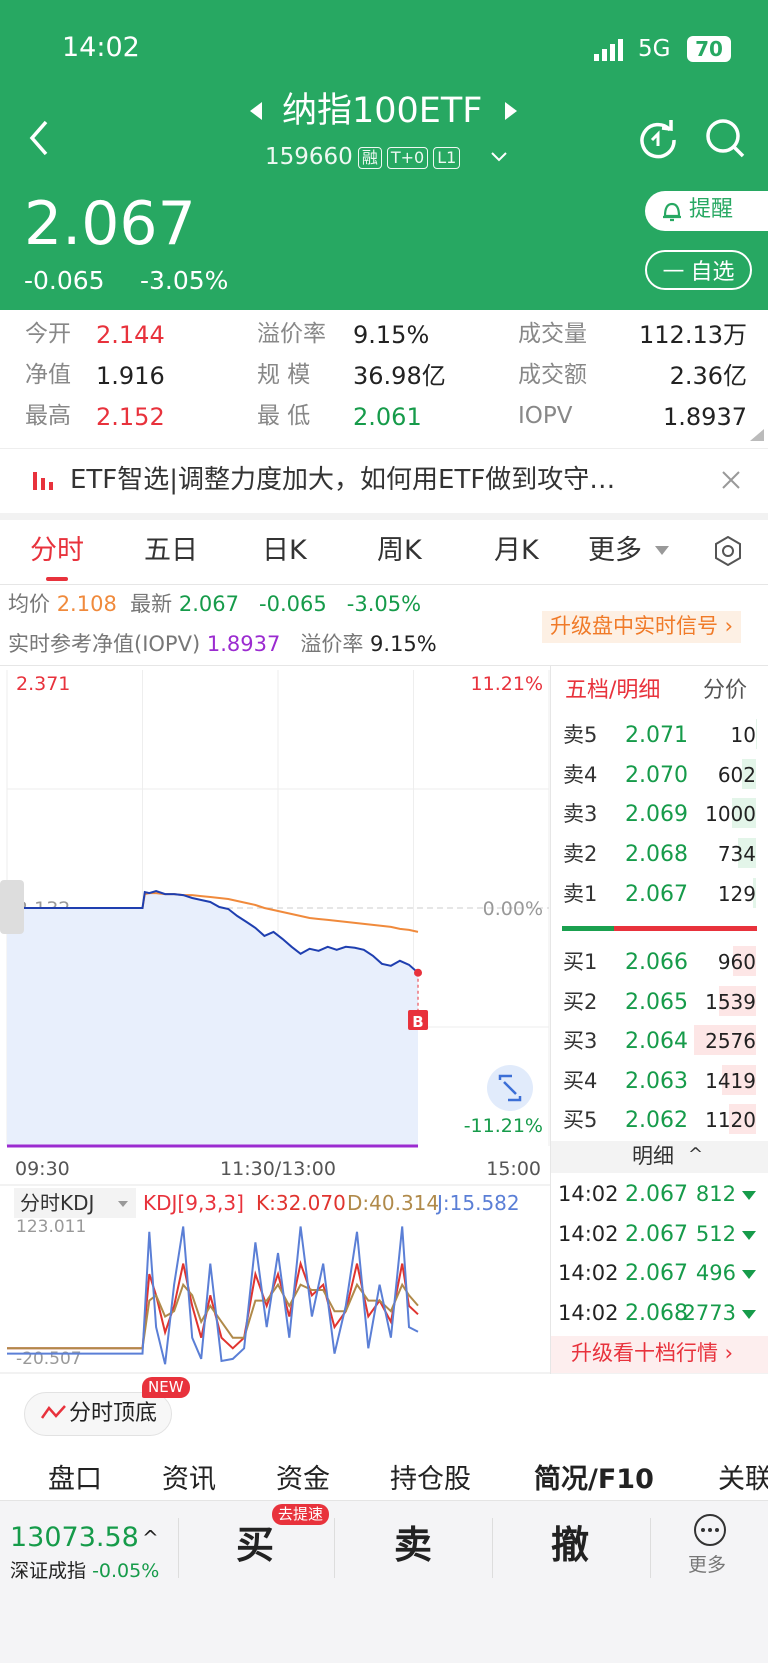 This screenshot has width=768, height=1663. Describe the element at coordinates (656, 855) in the screenshot. I see `level-price: 2.068` at that location.